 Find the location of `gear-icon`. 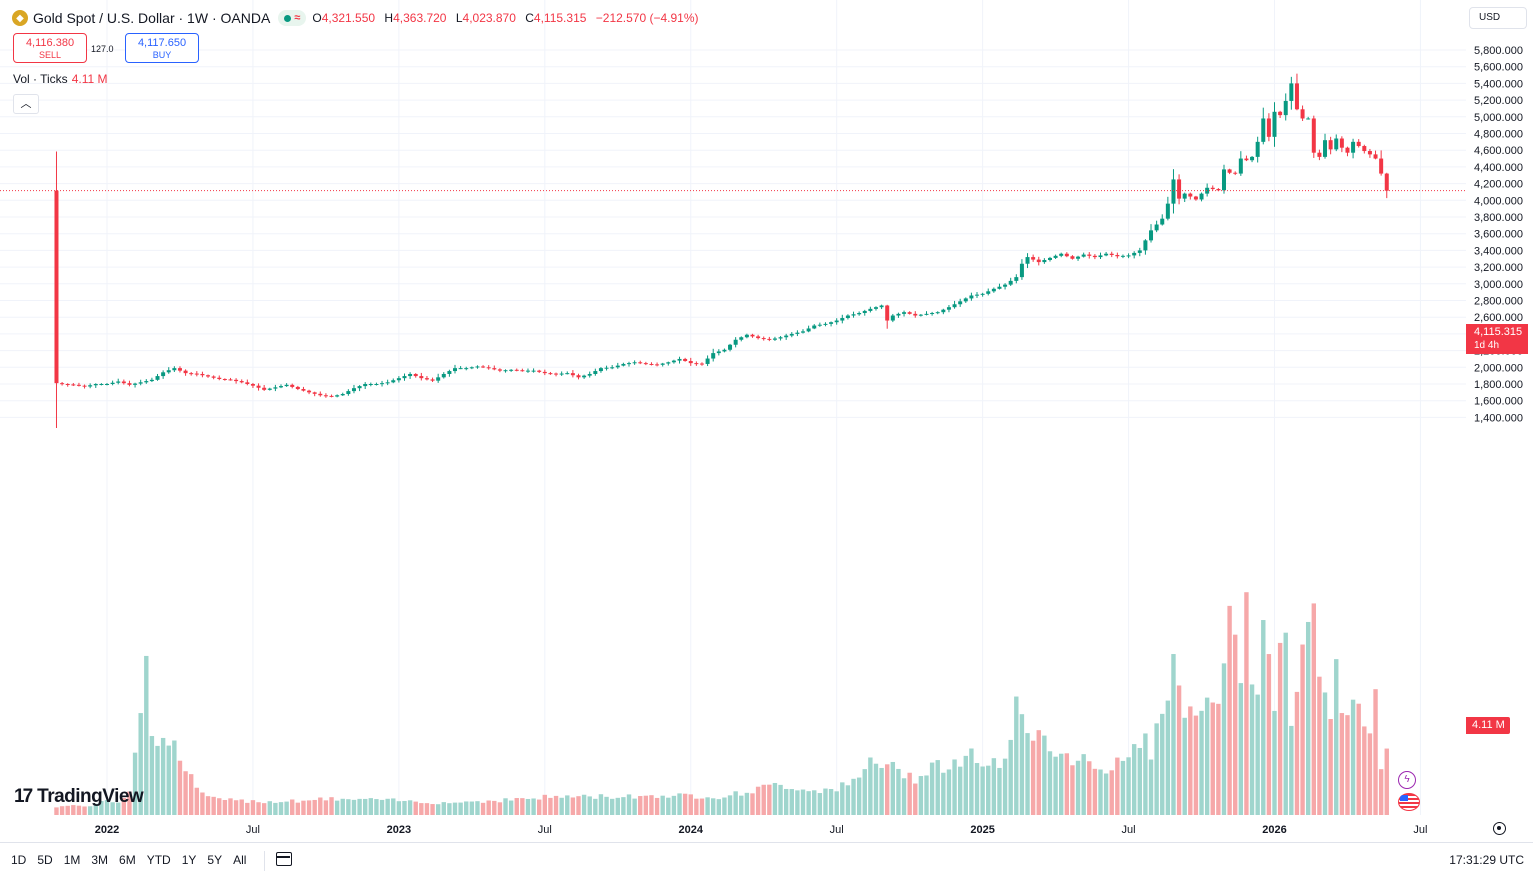

gear-icon is located at coordinates (1499, 828).